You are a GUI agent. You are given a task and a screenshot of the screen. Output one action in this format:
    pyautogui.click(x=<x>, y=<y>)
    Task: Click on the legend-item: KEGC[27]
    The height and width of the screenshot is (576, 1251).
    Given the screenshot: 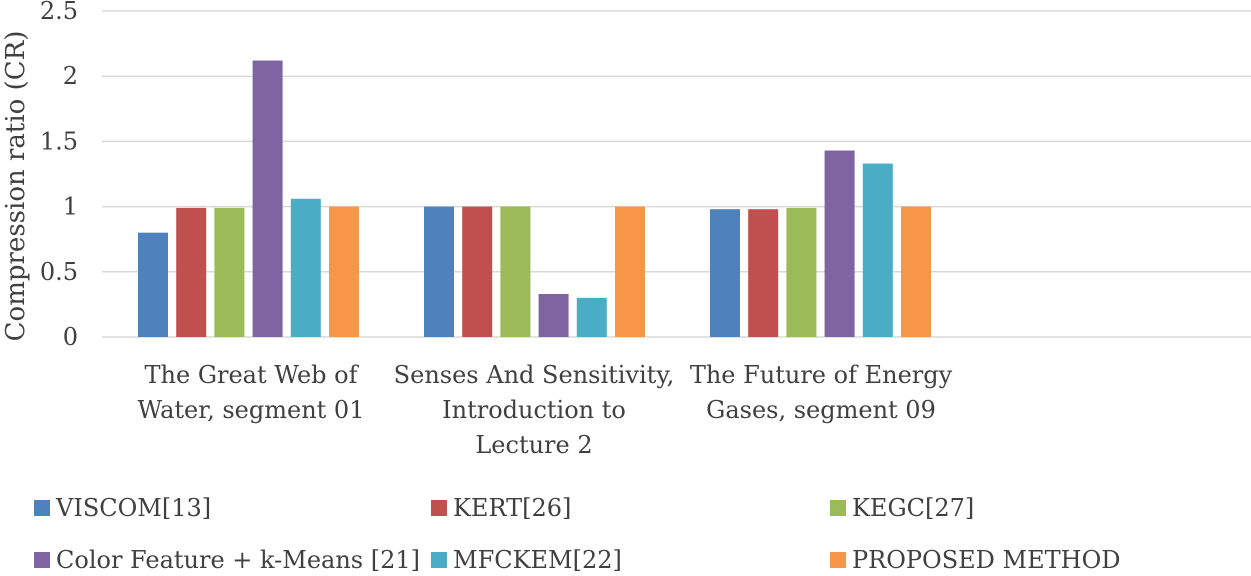 What is the action you would take?
    pyautogui.click(x=902, y=508)
    